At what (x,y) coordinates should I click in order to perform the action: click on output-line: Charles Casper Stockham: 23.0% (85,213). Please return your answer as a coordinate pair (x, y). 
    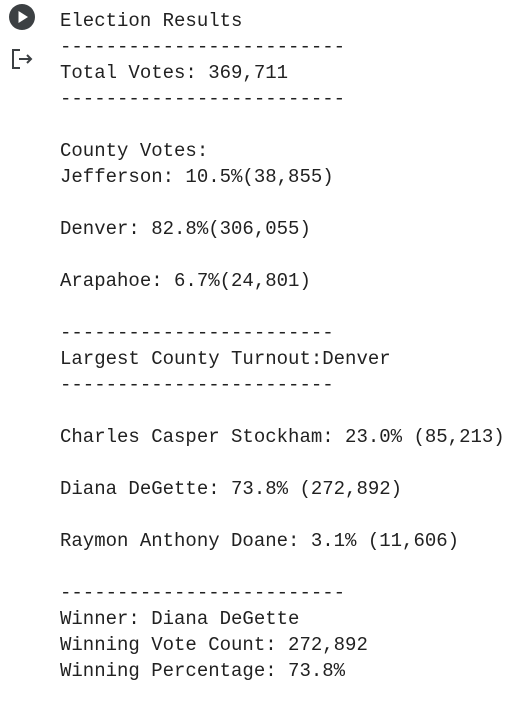
    Looking at the image, I should click on (282, 437).